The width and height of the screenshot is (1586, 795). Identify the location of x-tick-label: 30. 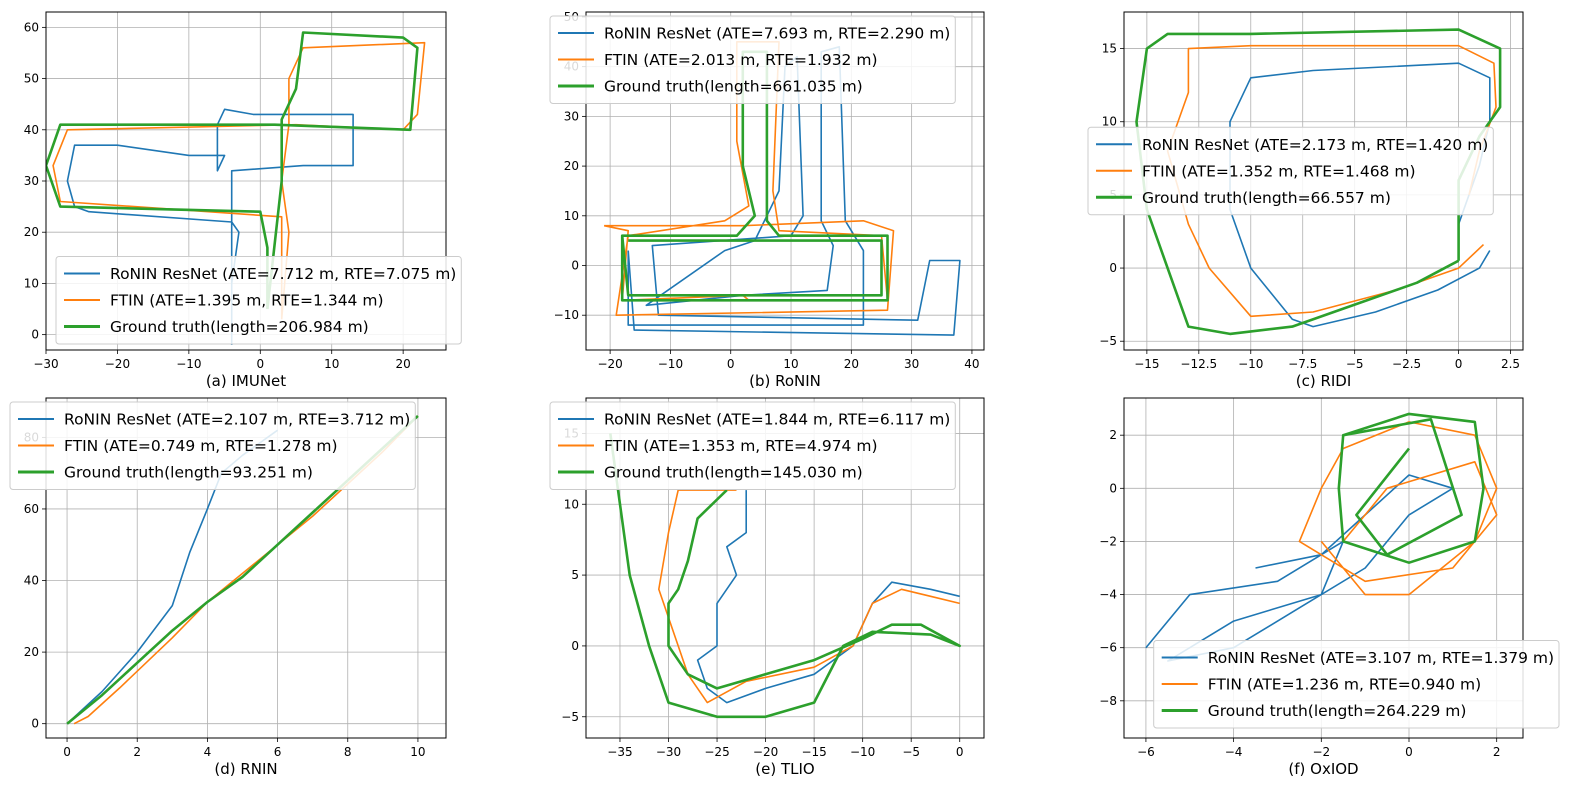
(911, 364).